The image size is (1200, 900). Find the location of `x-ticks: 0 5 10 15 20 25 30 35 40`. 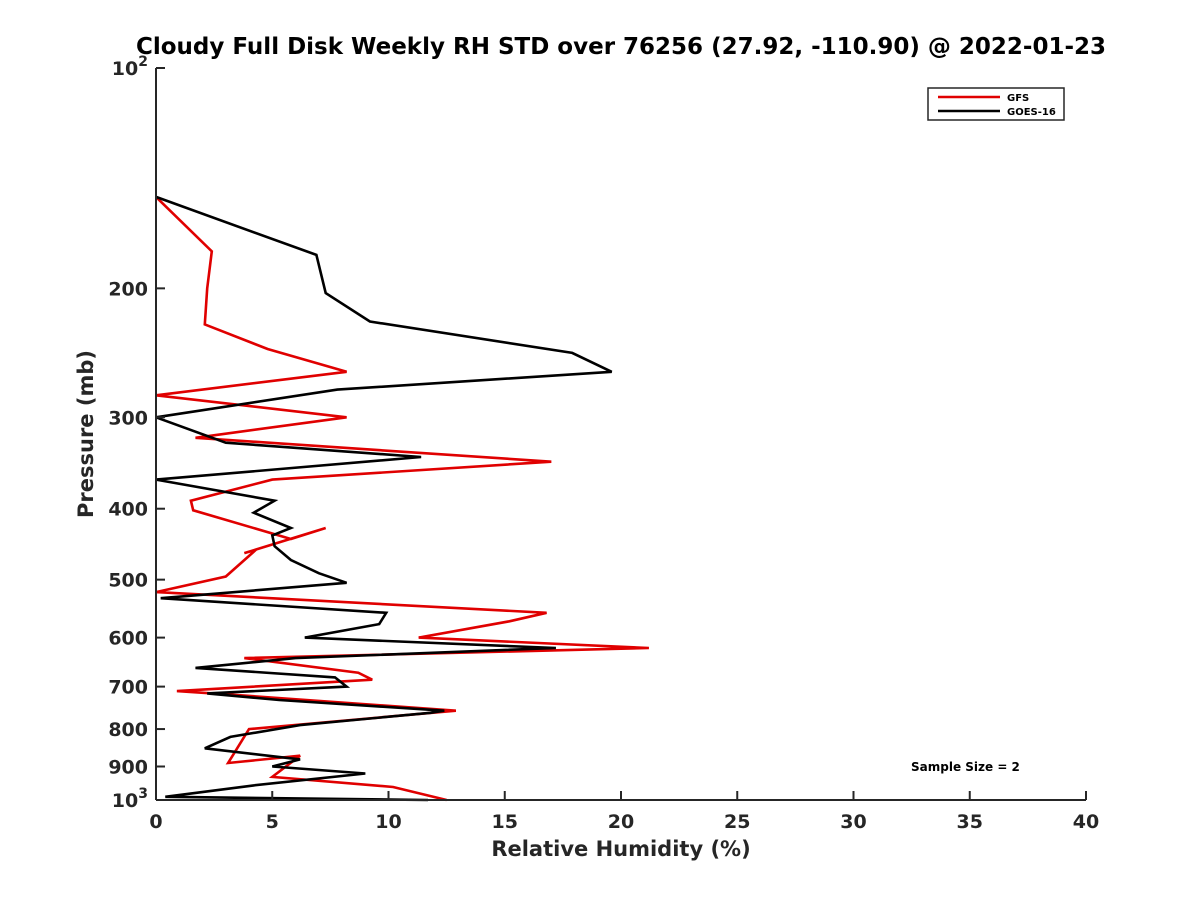

x-ticks: 0 5 10 15 20 25 30 35 40 is located at coordinates (624, 812).